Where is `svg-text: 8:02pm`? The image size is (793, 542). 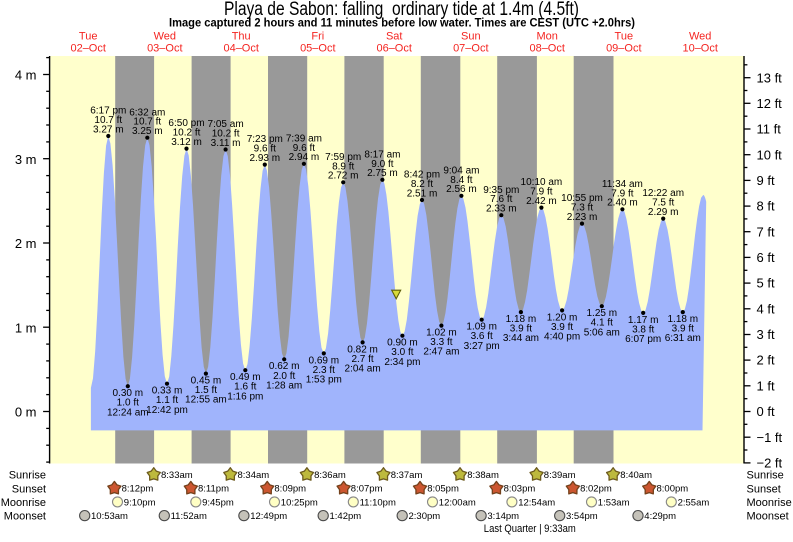 svg-text: 8:02pm is located at coordinates (596, 489).